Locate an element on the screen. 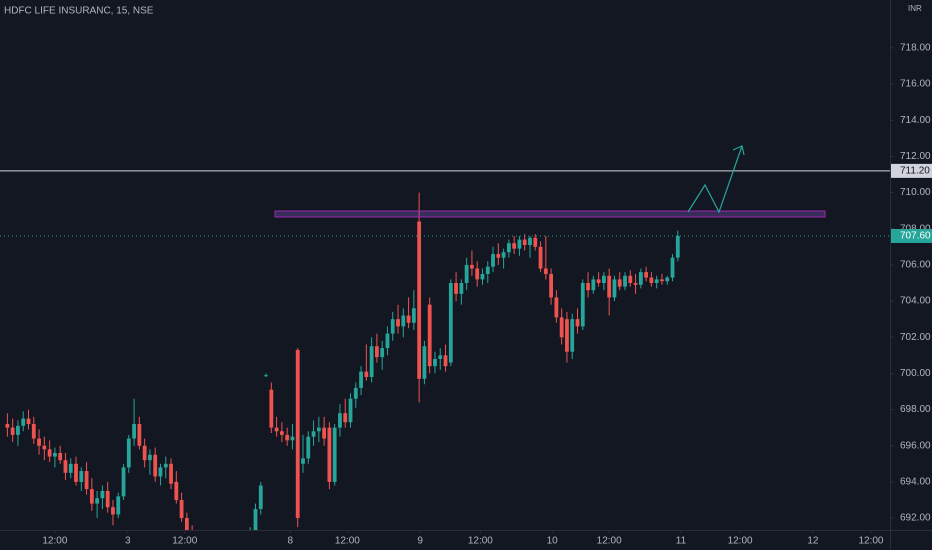 The image size is (932, 550). y-tick-label: 706.00 is located at coordinates (915, 265).